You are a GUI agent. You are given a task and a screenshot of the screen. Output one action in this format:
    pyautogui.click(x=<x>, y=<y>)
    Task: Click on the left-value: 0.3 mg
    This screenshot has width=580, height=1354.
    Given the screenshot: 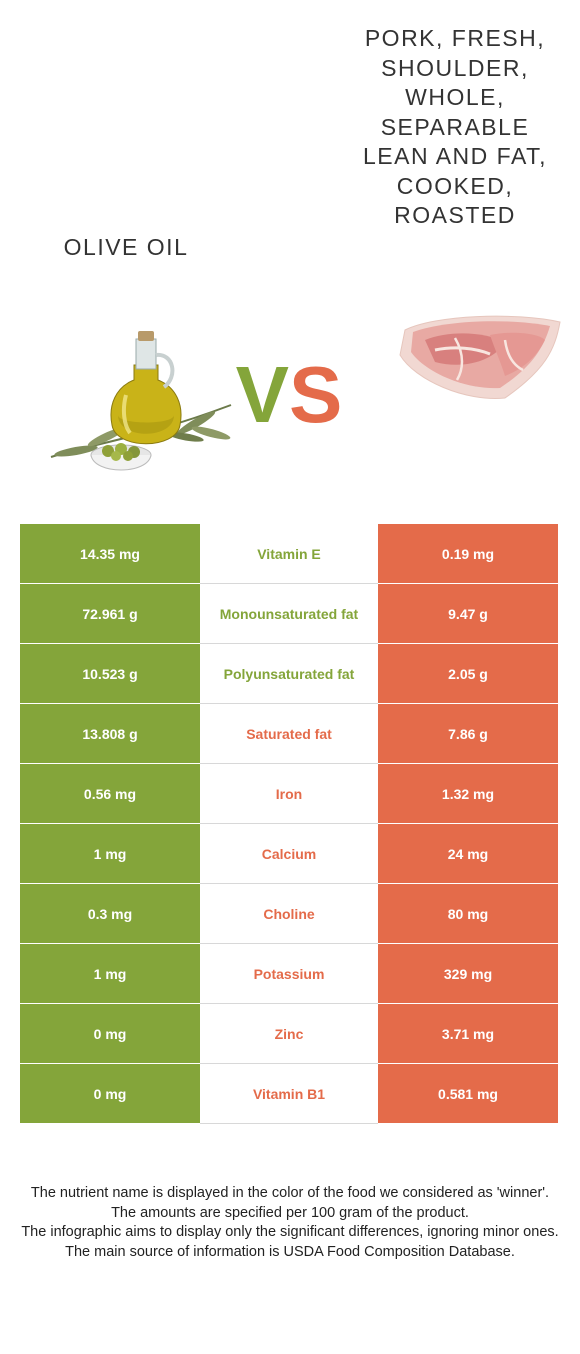 What is the action you would take?
    pyautogui.click(x=110, y=913)
    